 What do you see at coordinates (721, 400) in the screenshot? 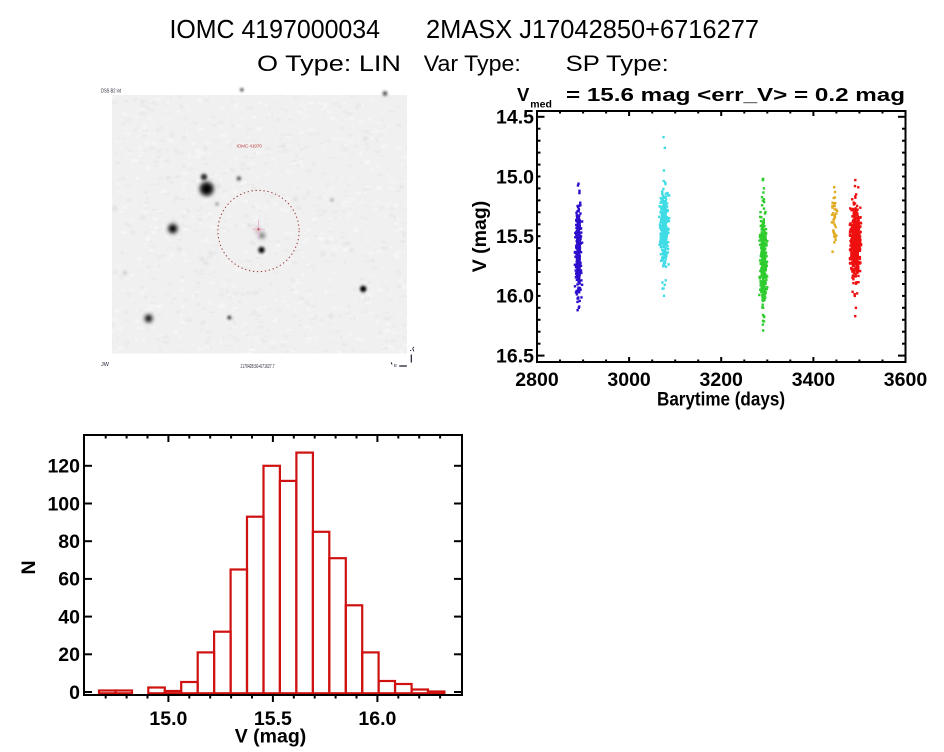
I see `svg-text: Barytime (days)` at bounding box center [721, 400].